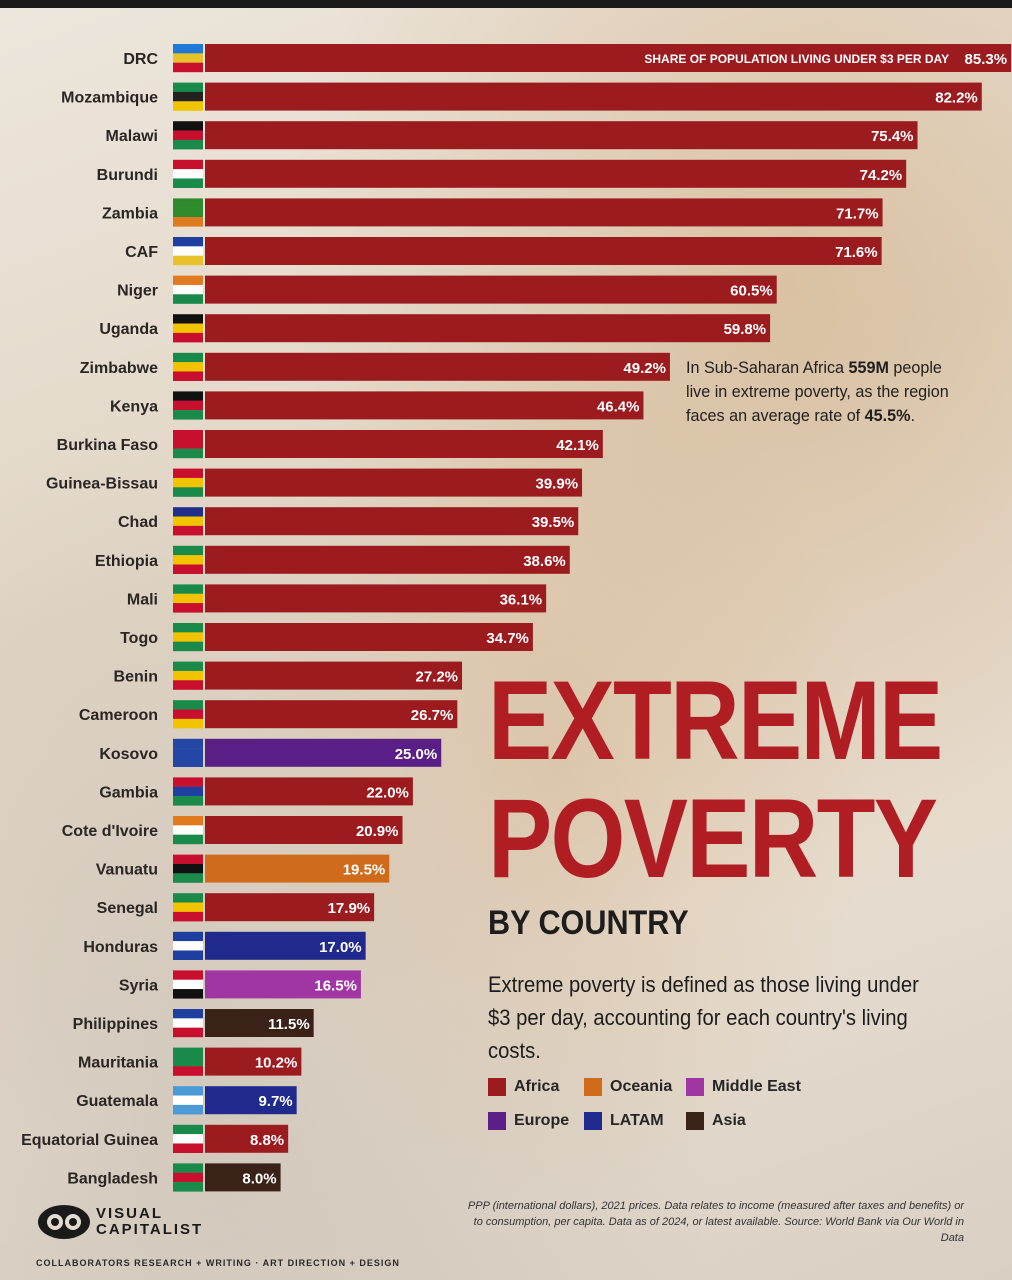  I want to click on country-label-chad: Chad, so click(138, 522).